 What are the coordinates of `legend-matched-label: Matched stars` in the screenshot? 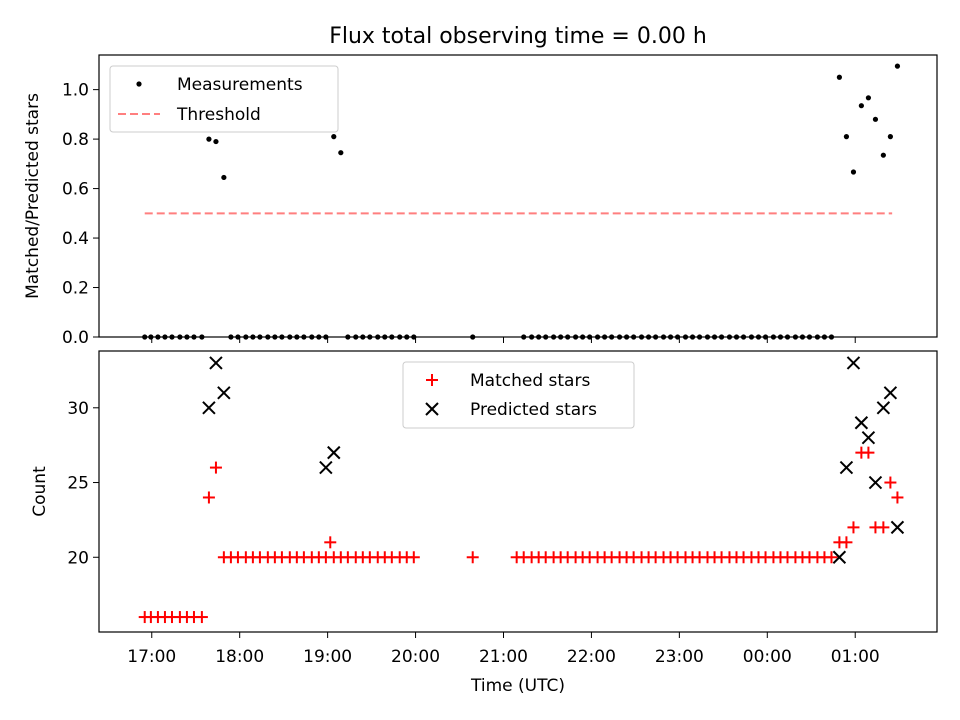 It's located at (530, 381).